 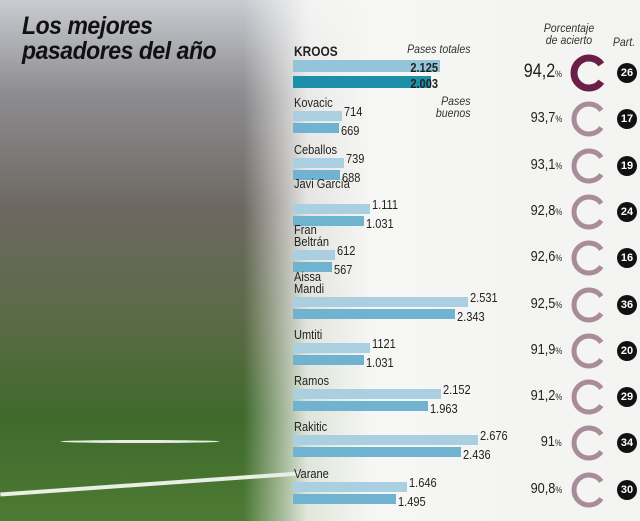 I want to click on accuracy-number: 92,8, so click(x=543, y=210).